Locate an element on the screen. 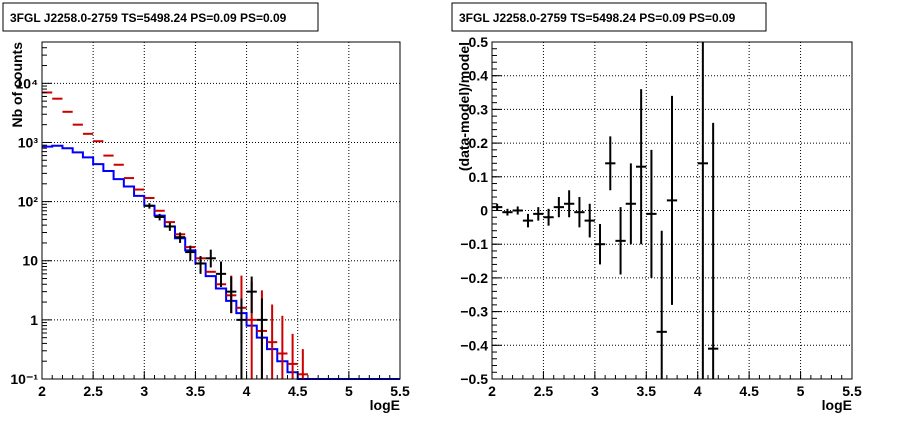  y-tick-label: 10⁴ is located at coordinates (27, 83).